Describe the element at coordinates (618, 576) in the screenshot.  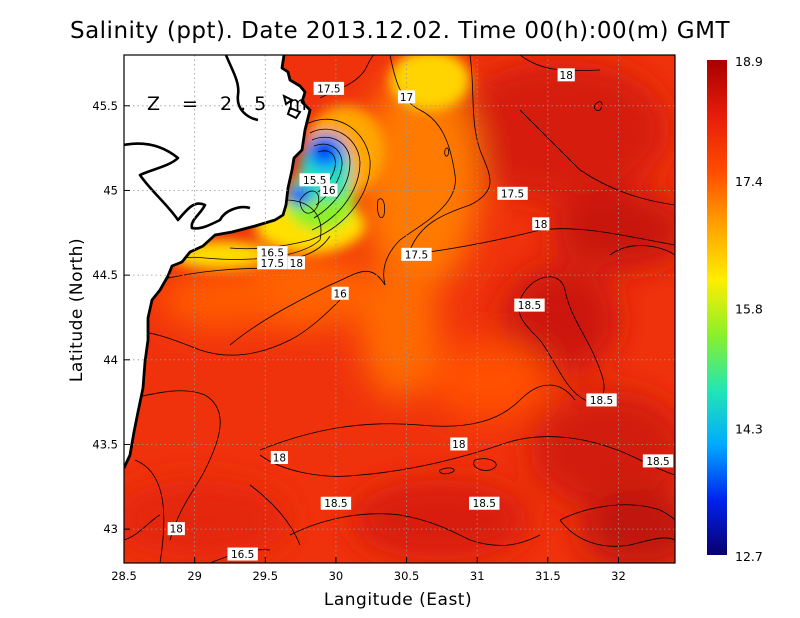
I see `x-tick-label: 32` at that location.